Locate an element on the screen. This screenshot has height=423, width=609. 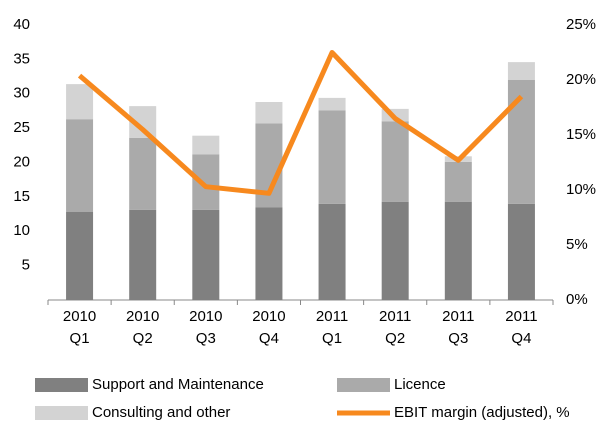
y2-tick-label: 15% is located at coordinates (581, 134).